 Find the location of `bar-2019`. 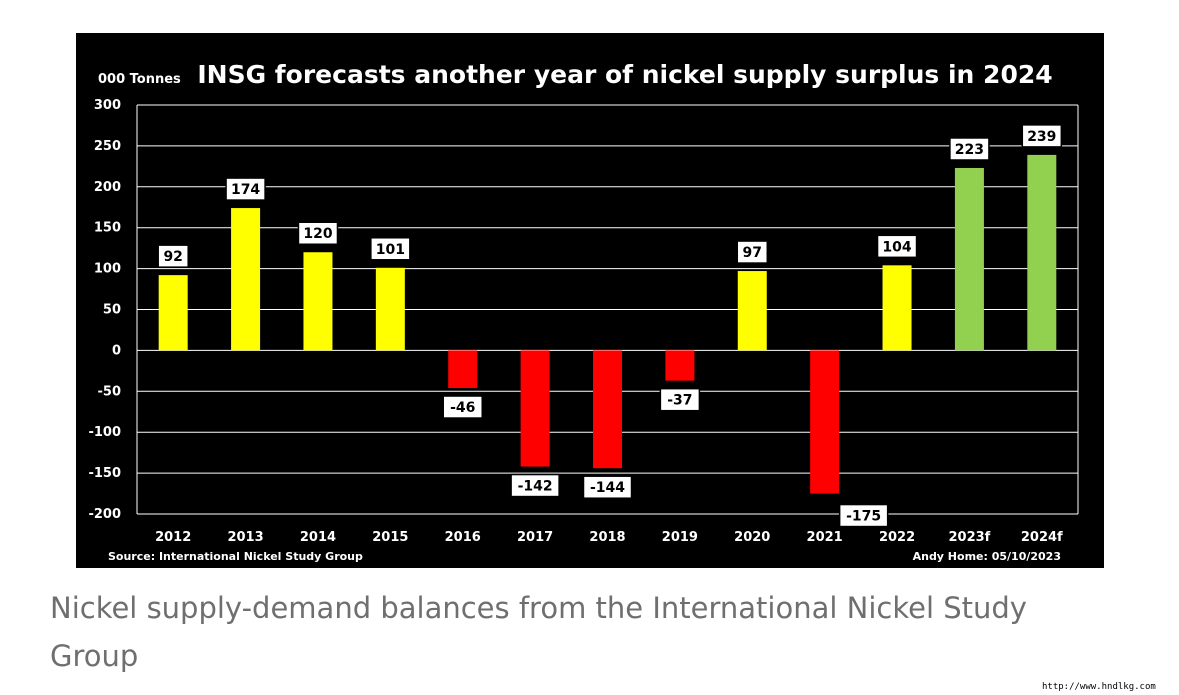

bar-2019 is located at coordinates (680, 365).